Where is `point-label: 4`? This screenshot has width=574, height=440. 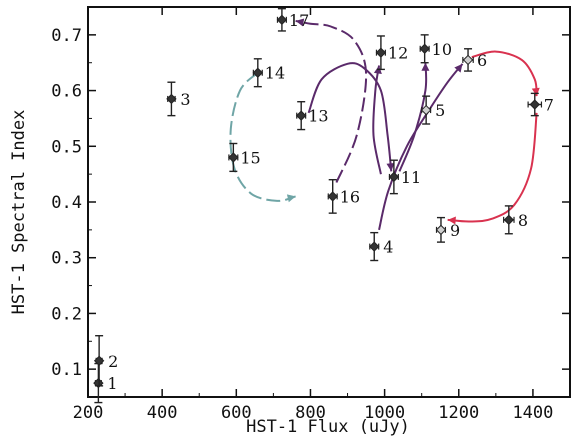 point-label: 4 is located at coordinates (388, 247).